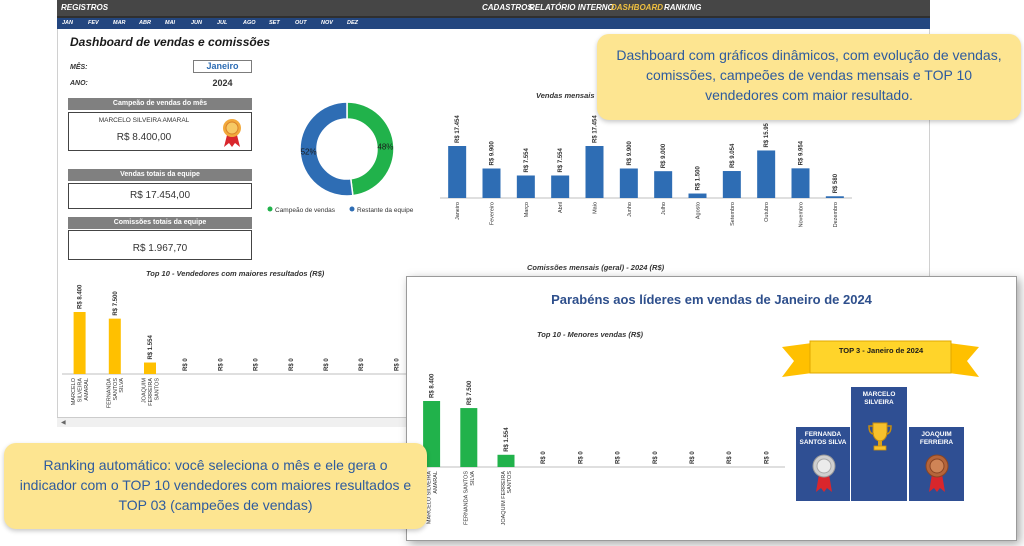 Image resolution: width=1024 pixels, height=546 pixels. I want to click on podium-first: MARCELO SILVEIRA, so click(879, 444).